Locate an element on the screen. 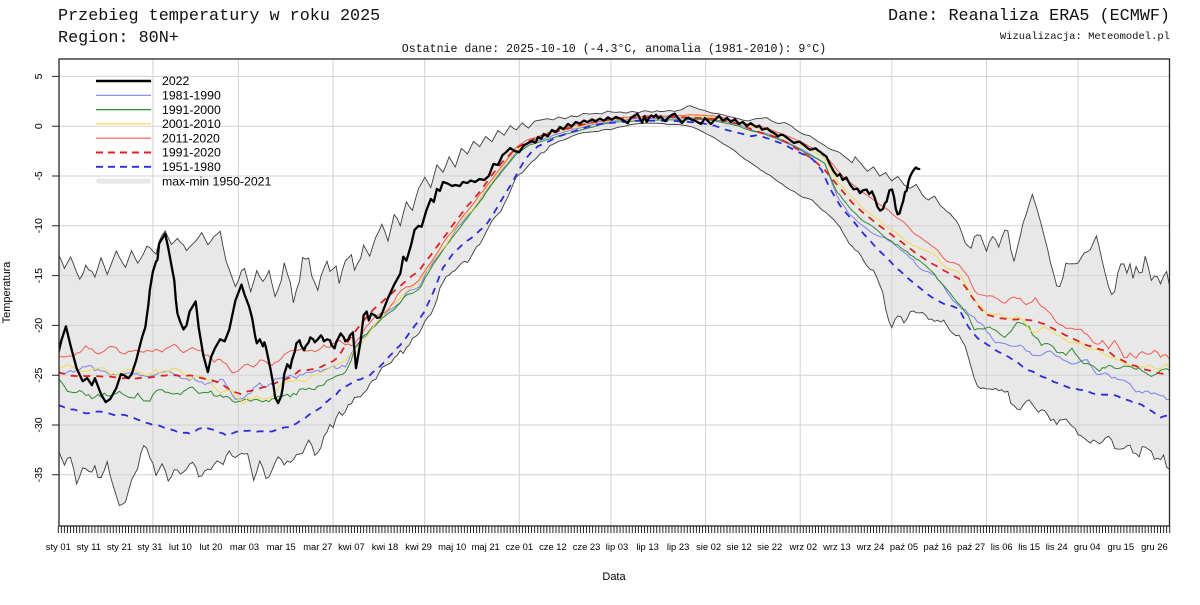  svg-text: cze 23 is located at coordinates (587, 546).